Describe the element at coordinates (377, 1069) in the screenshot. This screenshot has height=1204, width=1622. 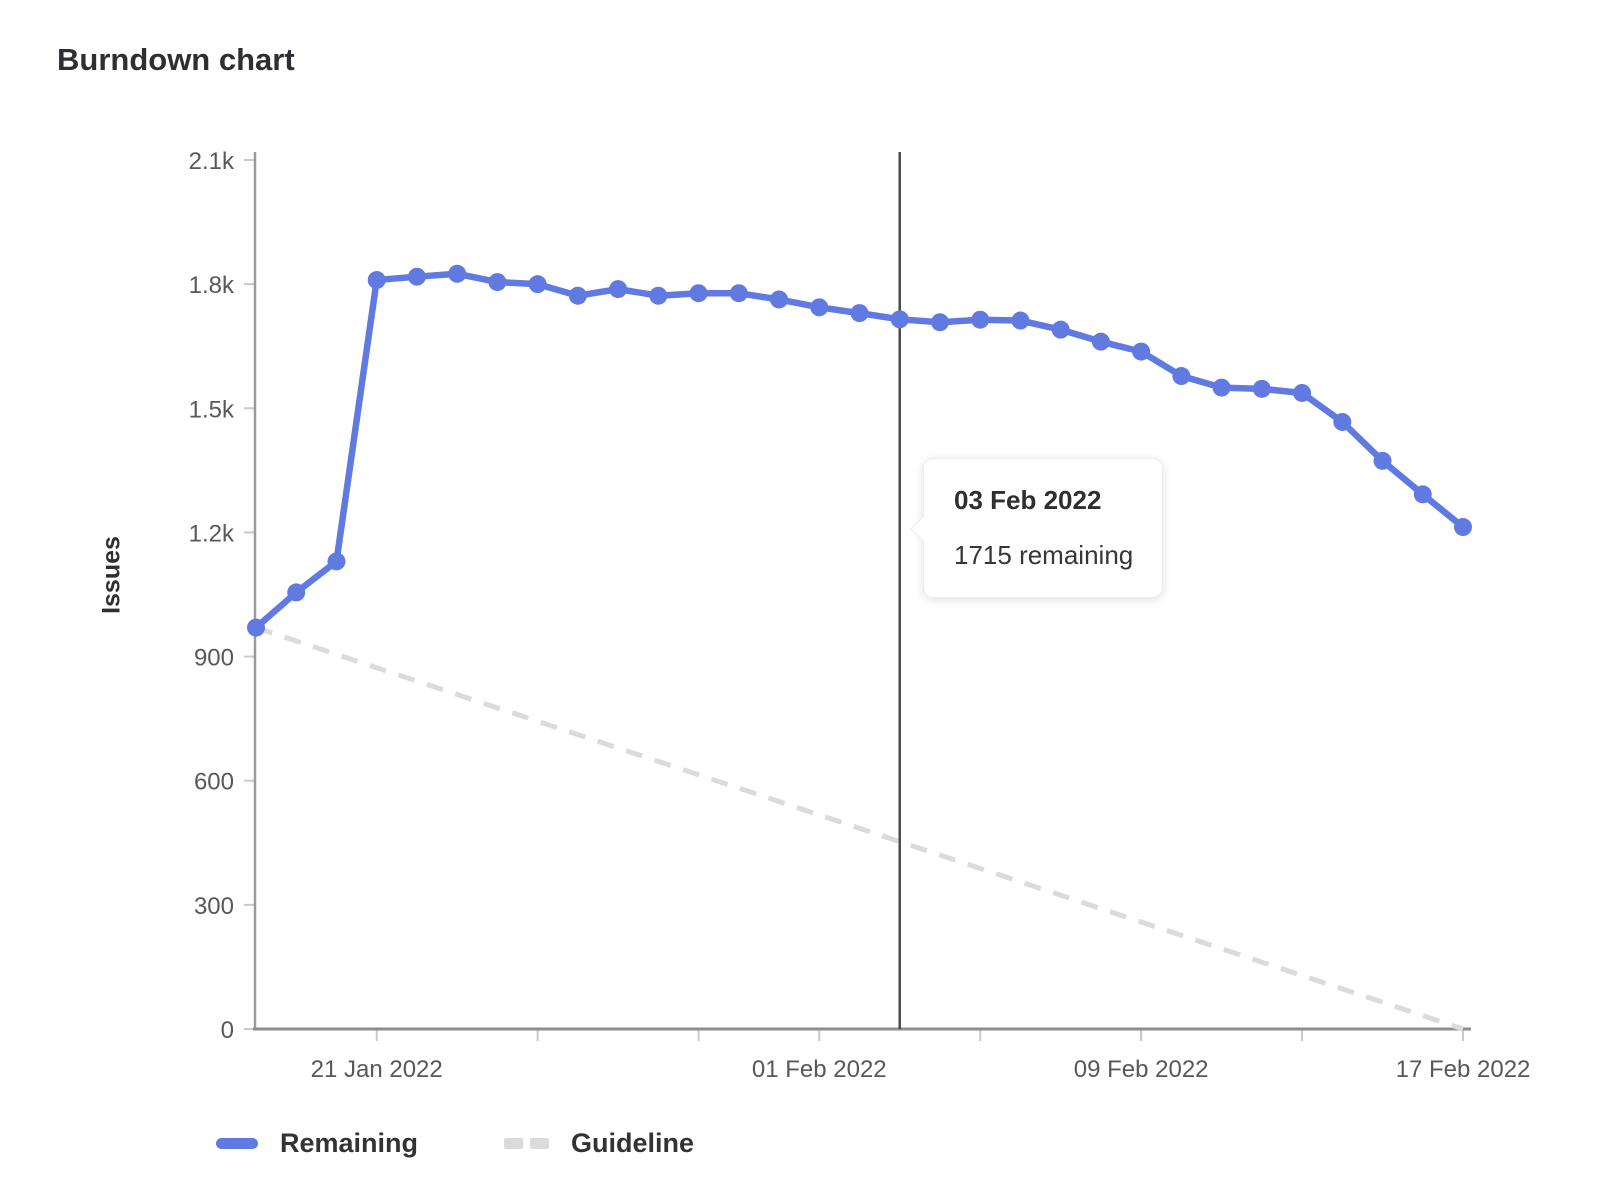
I see `x-axis-tick-label: 21 Jan 2022` at that location.